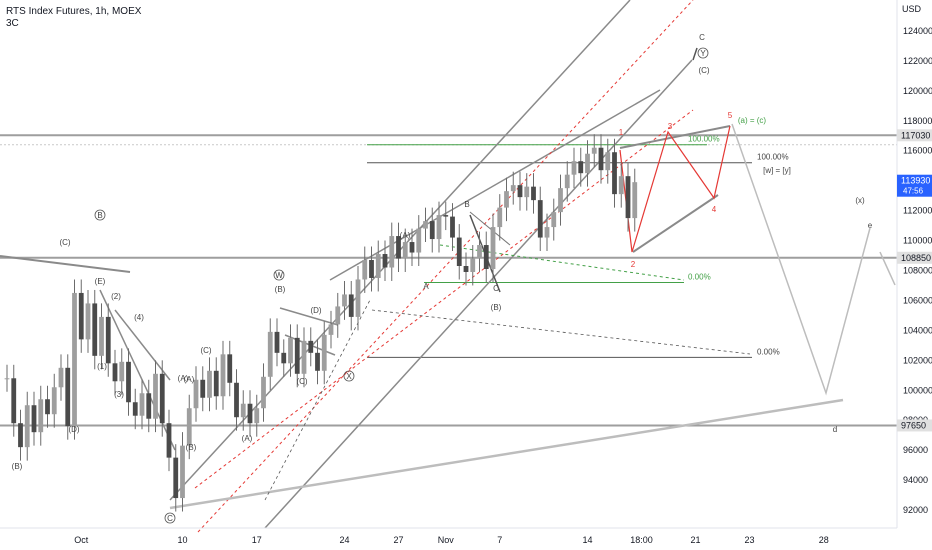 The image size is (932, 550). Describe the element at coordinates (81, 540) in the screenshot. I see `time-tick-label: Oct` at that location.